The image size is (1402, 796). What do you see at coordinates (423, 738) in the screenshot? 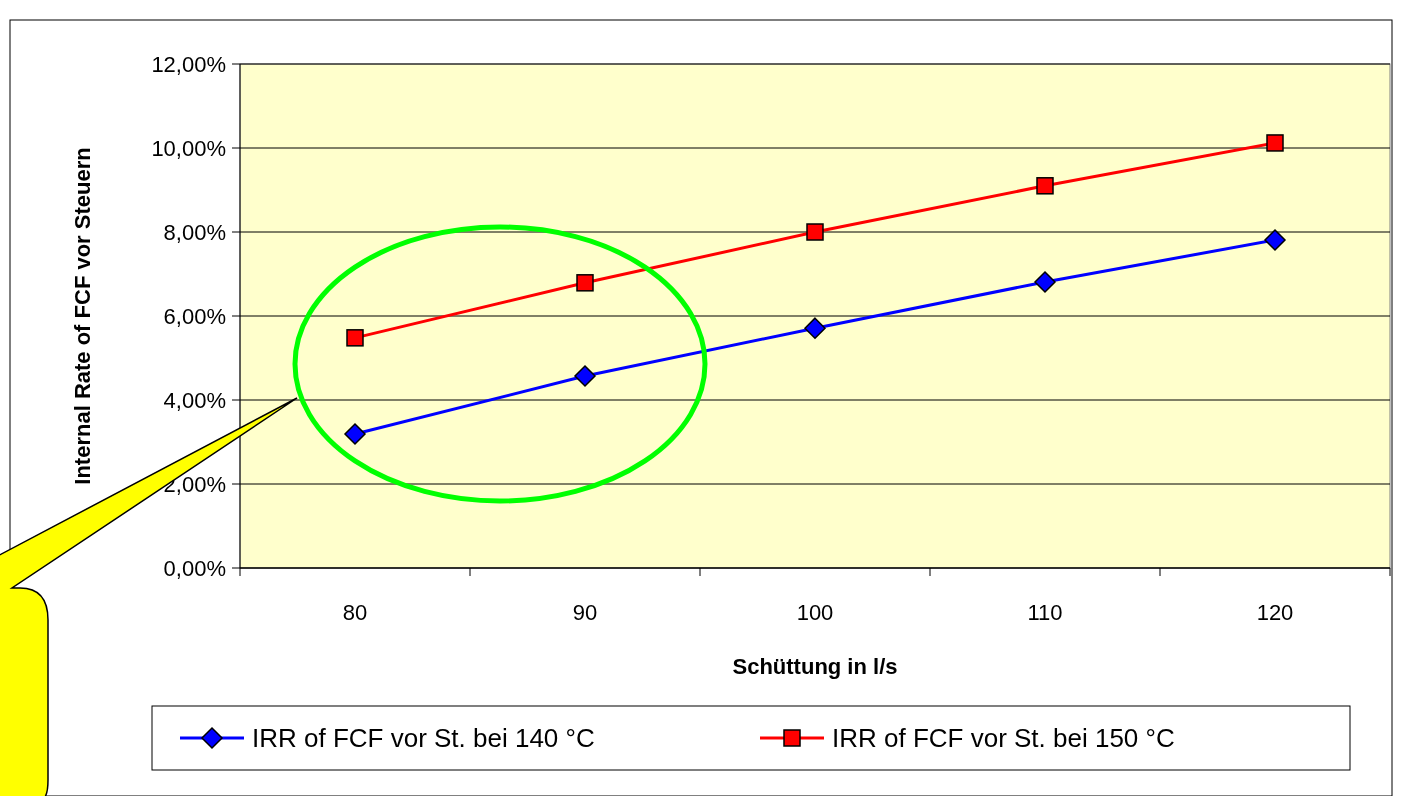
I see `legend-label: IRR of FCF vor St. bei 140 °C` at bounding box center [423, 738].